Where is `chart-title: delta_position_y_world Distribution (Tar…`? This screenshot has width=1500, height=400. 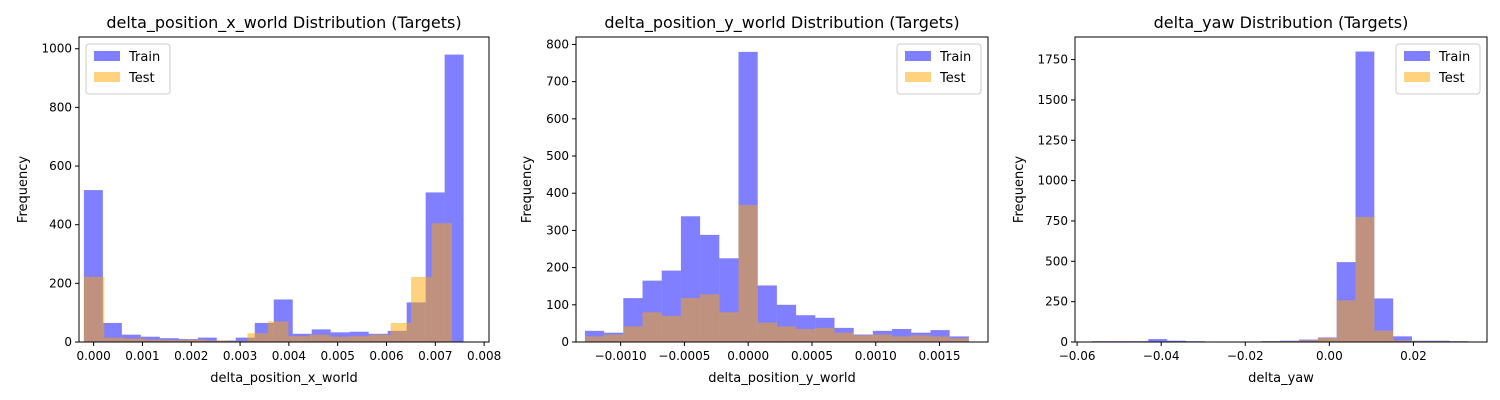
chart-title: delta_position_y_world Distribution (Tar… is located at coordinates (781, 23).